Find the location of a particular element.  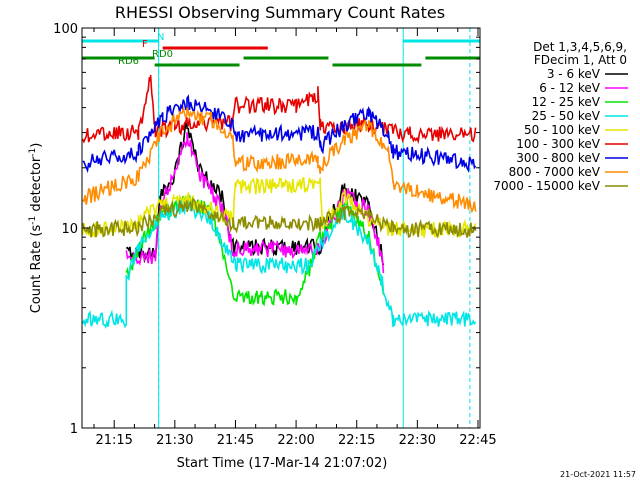

legend-label-8: 7000 - 15000 keV is located at coordinates (546, 186).